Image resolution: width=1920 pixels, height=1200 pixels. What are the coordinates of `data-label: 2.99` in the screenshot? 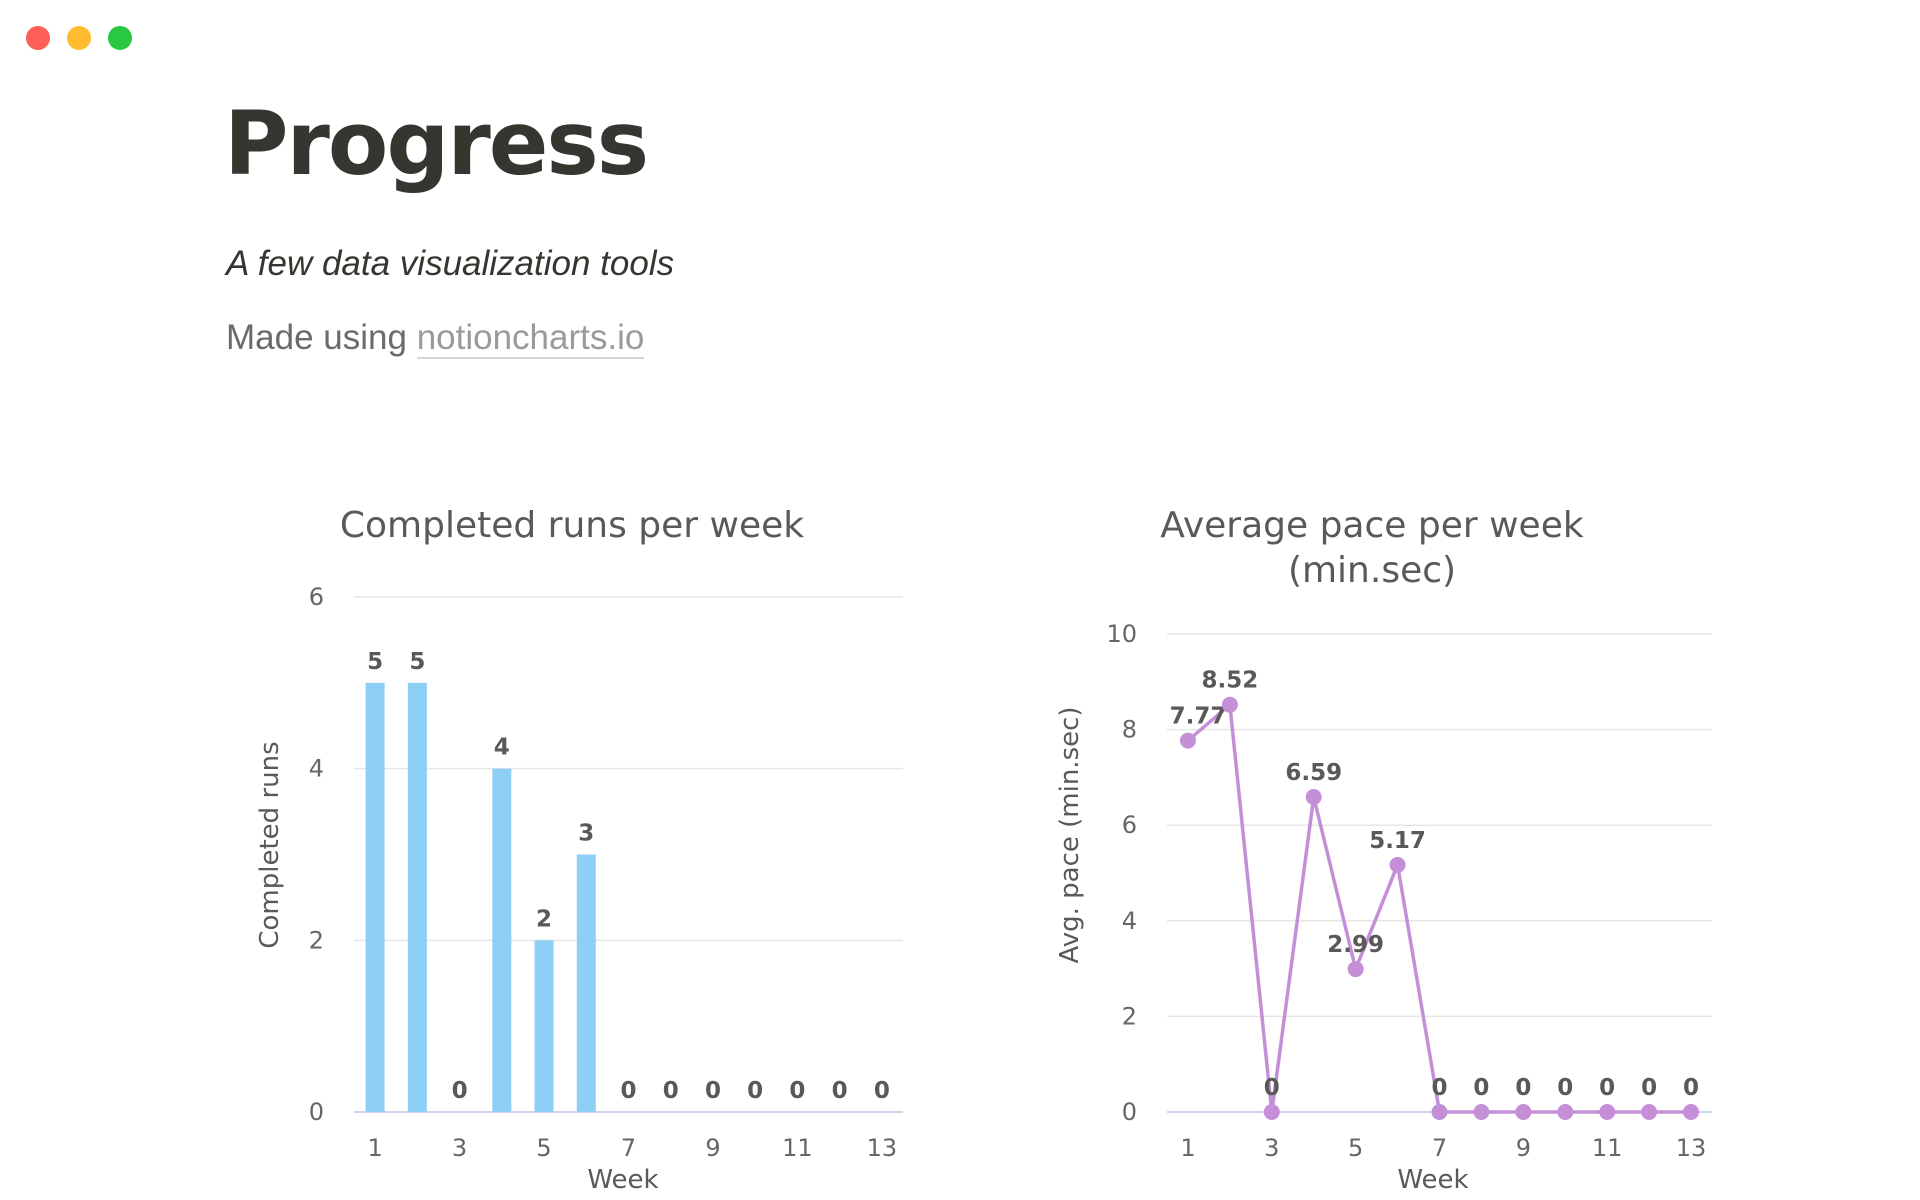 It's located at (1355, 945).